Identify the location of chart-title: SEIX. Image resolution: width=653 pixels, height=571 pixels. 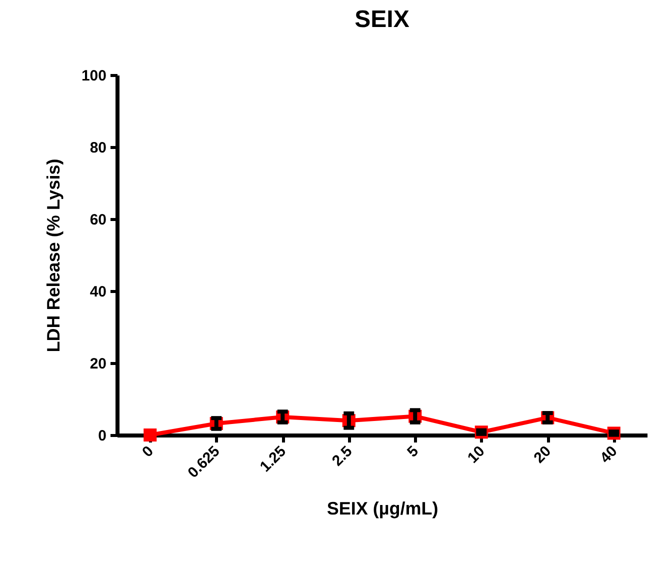
(382, 19).